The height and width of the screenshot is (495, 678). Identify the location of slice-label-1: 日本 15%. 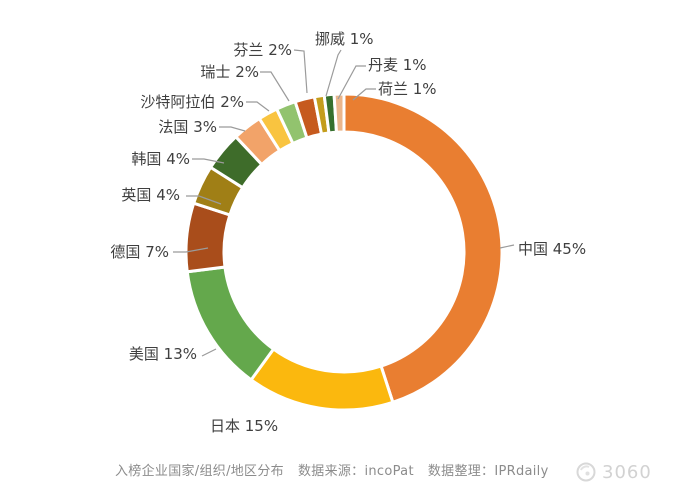
(244, 426).